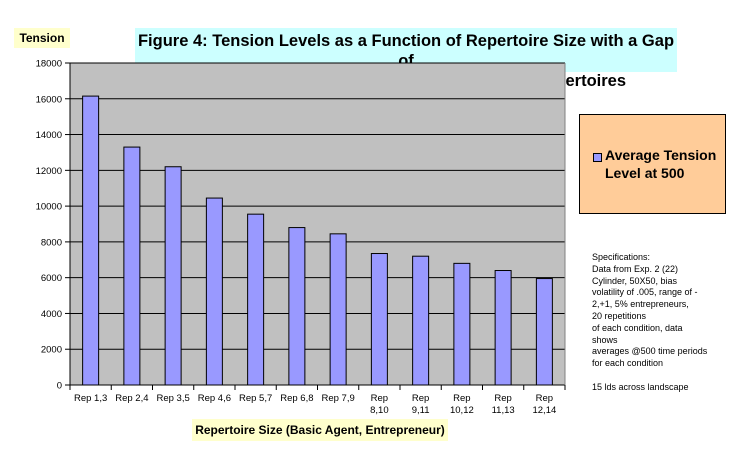 Image resolution: width=732 pixels, height=449 pixels. I want to click on x-tick-label: 9,11, so click(421, 410).